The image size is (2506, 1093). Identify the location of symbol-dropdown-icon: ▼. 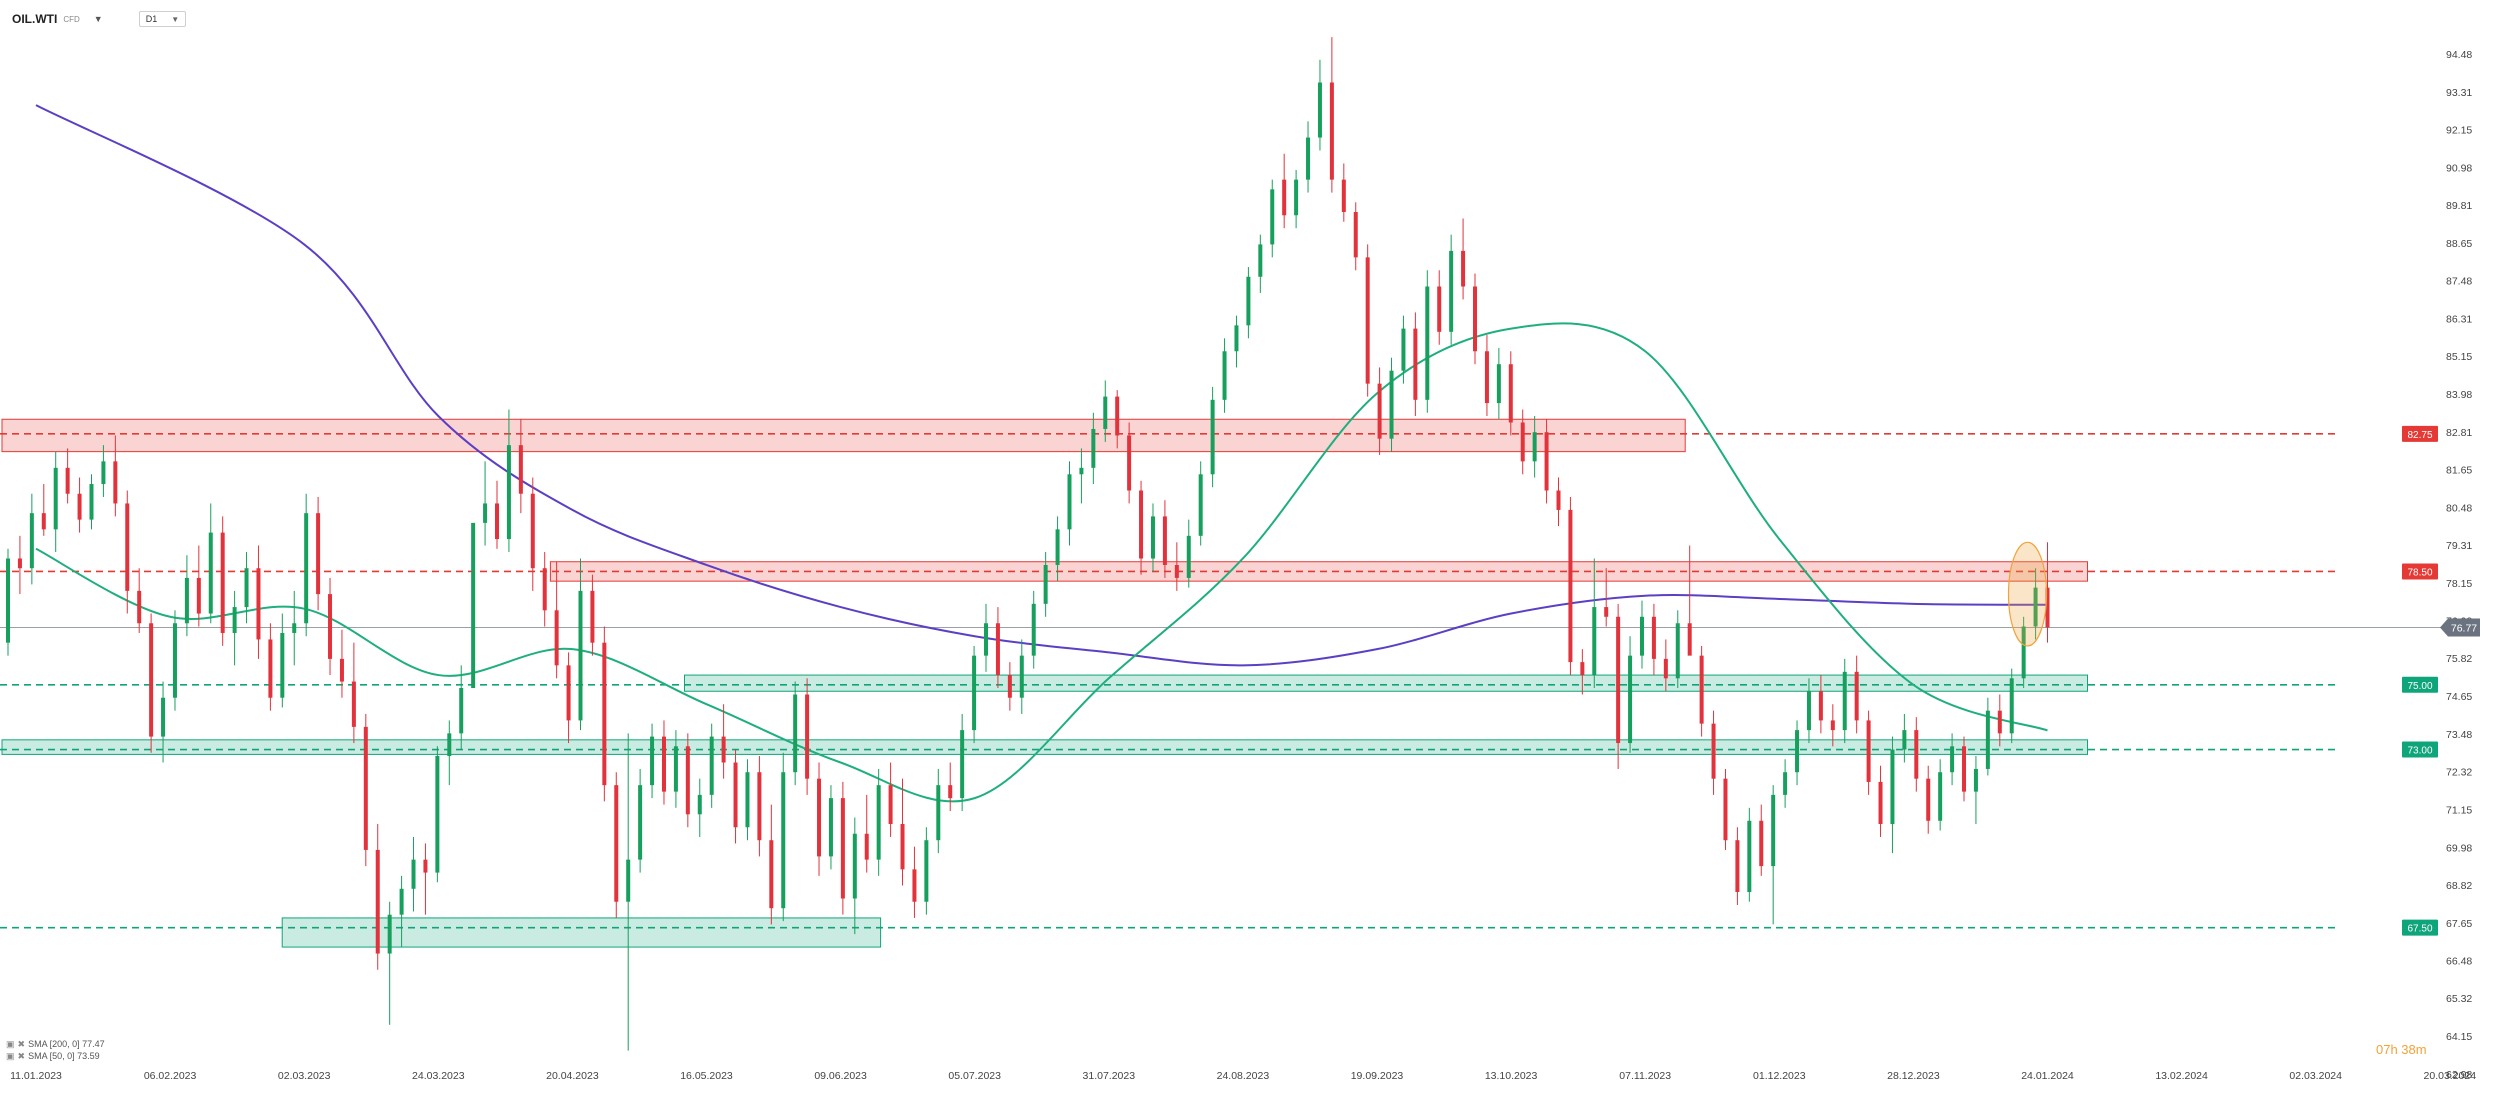
(98, 19).